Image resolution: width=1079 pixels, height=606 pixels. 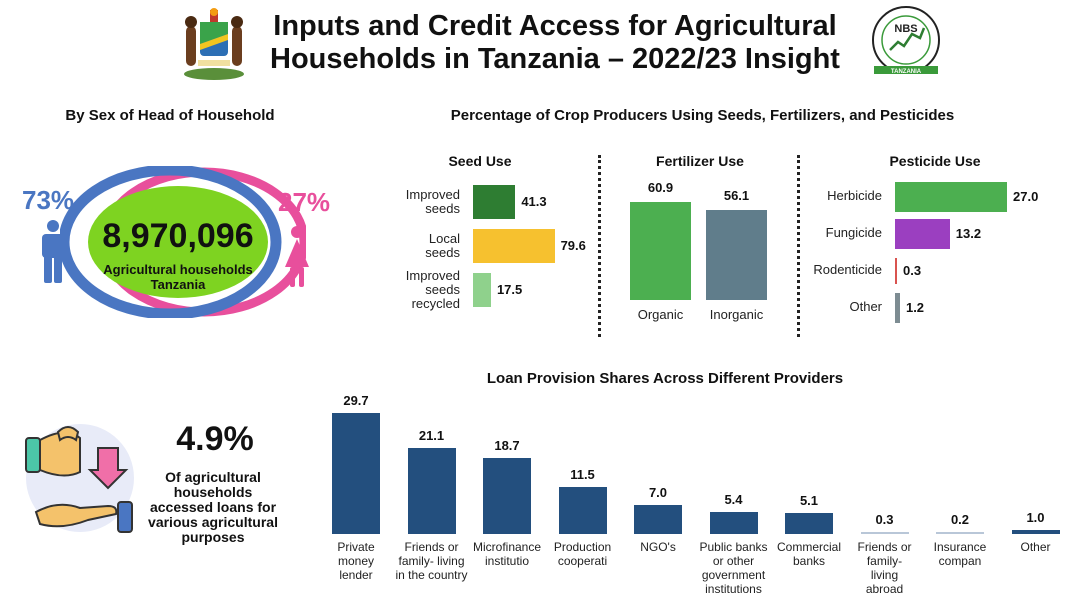 I want to click on loan-category-label: Friends or family-living abroad, so click(x=884, y=568).